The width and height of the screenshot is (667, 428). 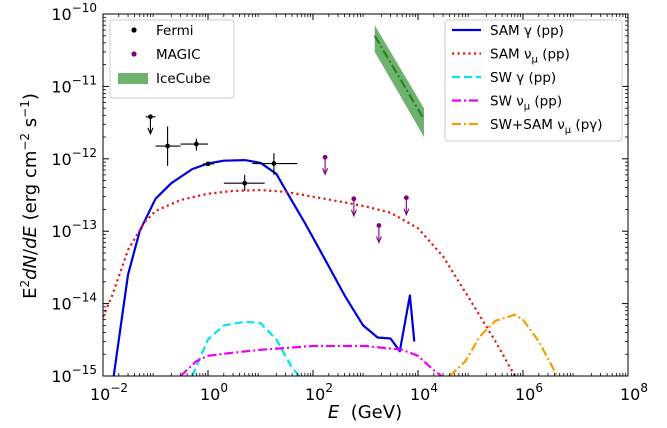 What do you see at coordinates (175, 31) in the screenshot?
I see `svg-text: Fermi` at bounding box center [175, 31].